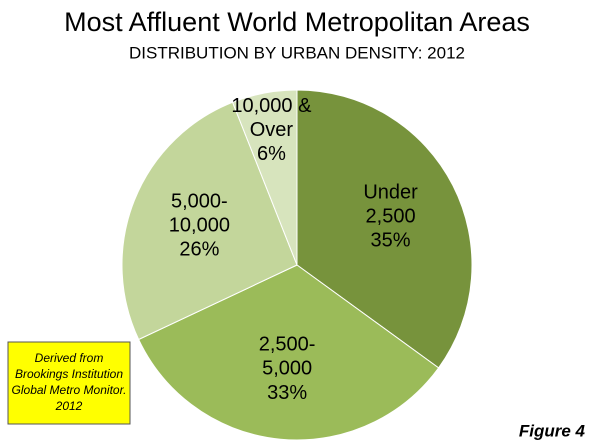  What do you see at coordinates (271, 118) in the screenshot?
I see `slice-category-label: 10,000 & Over` at bounding box center [271, 118].